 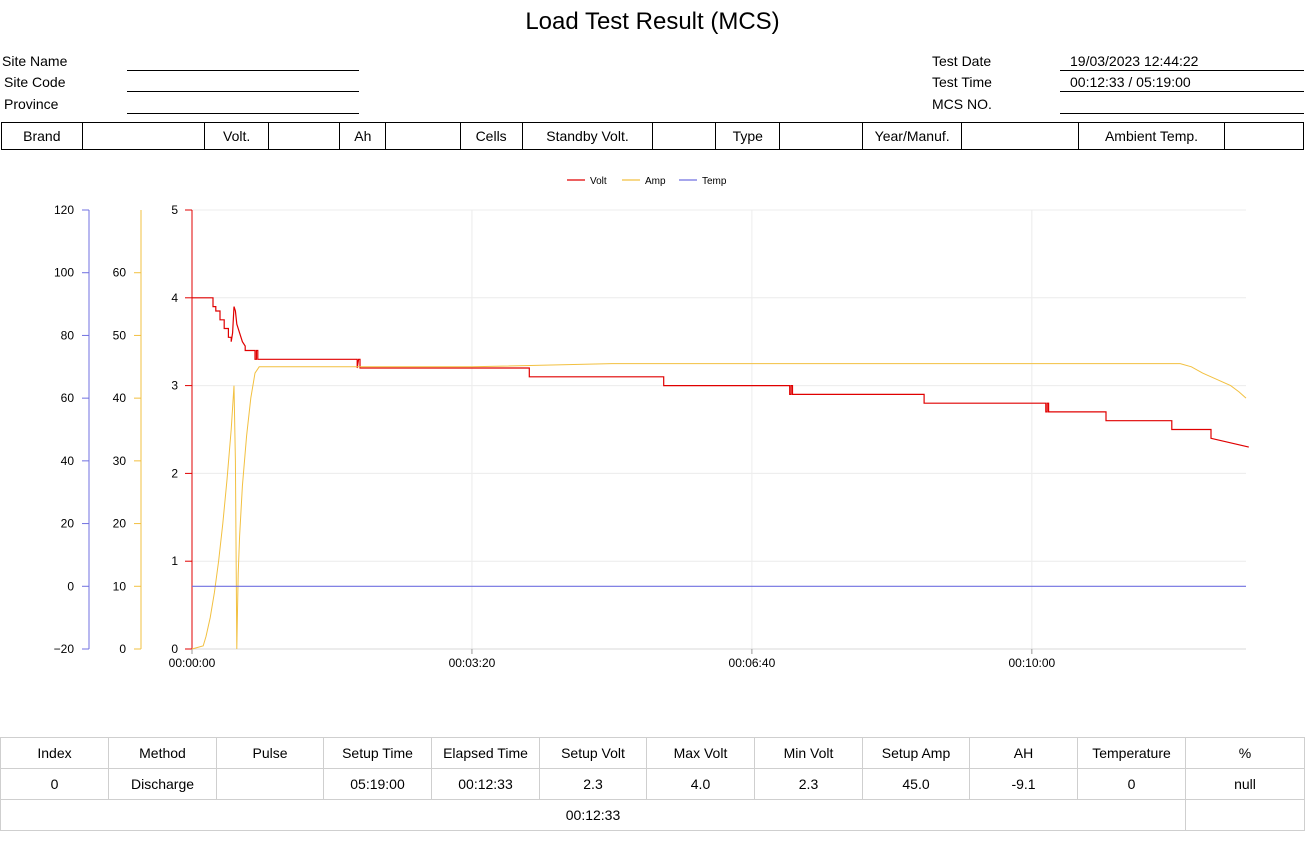 I want to click on results-cell: 45.0, so click(x=916, y=784).